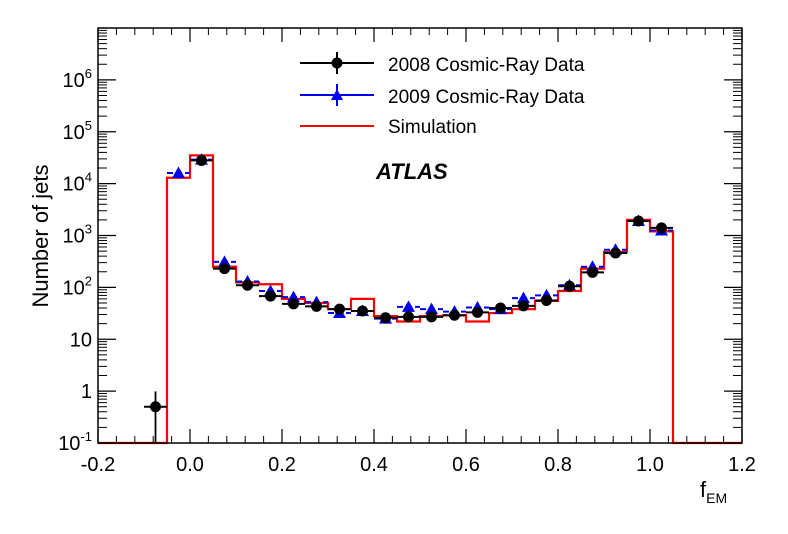 This screenshot has width=788, height=534. What do you see at coordinates (650, 465) in the screenshot?
I see `x-tick-label: 1.0` at bounding box center [650, 465].